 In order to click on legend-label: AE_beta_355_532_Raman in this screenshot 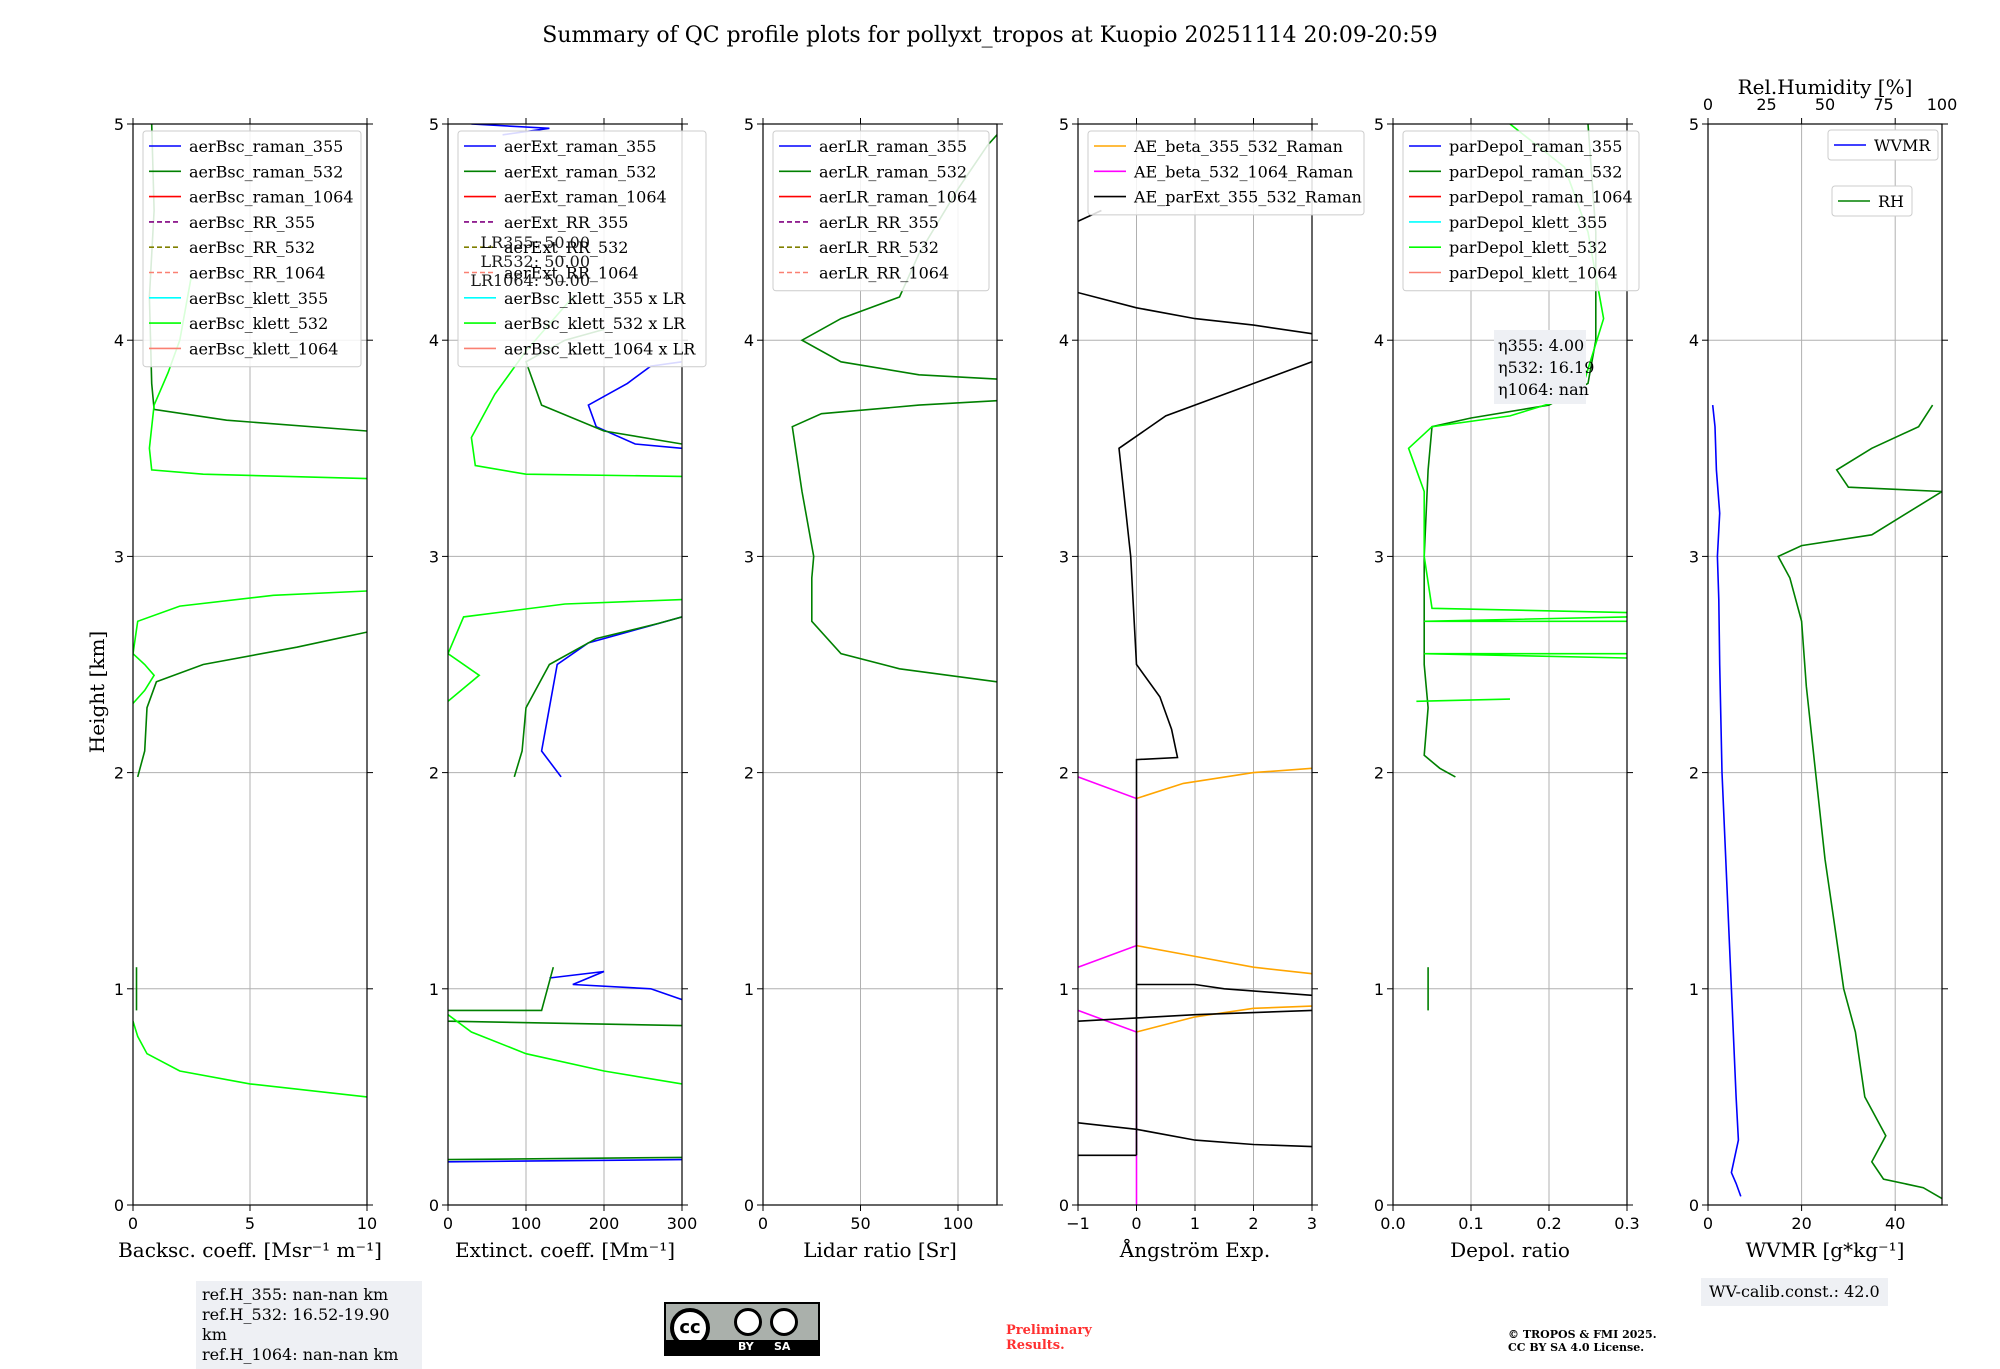, I will do `click(1238, 146)`.